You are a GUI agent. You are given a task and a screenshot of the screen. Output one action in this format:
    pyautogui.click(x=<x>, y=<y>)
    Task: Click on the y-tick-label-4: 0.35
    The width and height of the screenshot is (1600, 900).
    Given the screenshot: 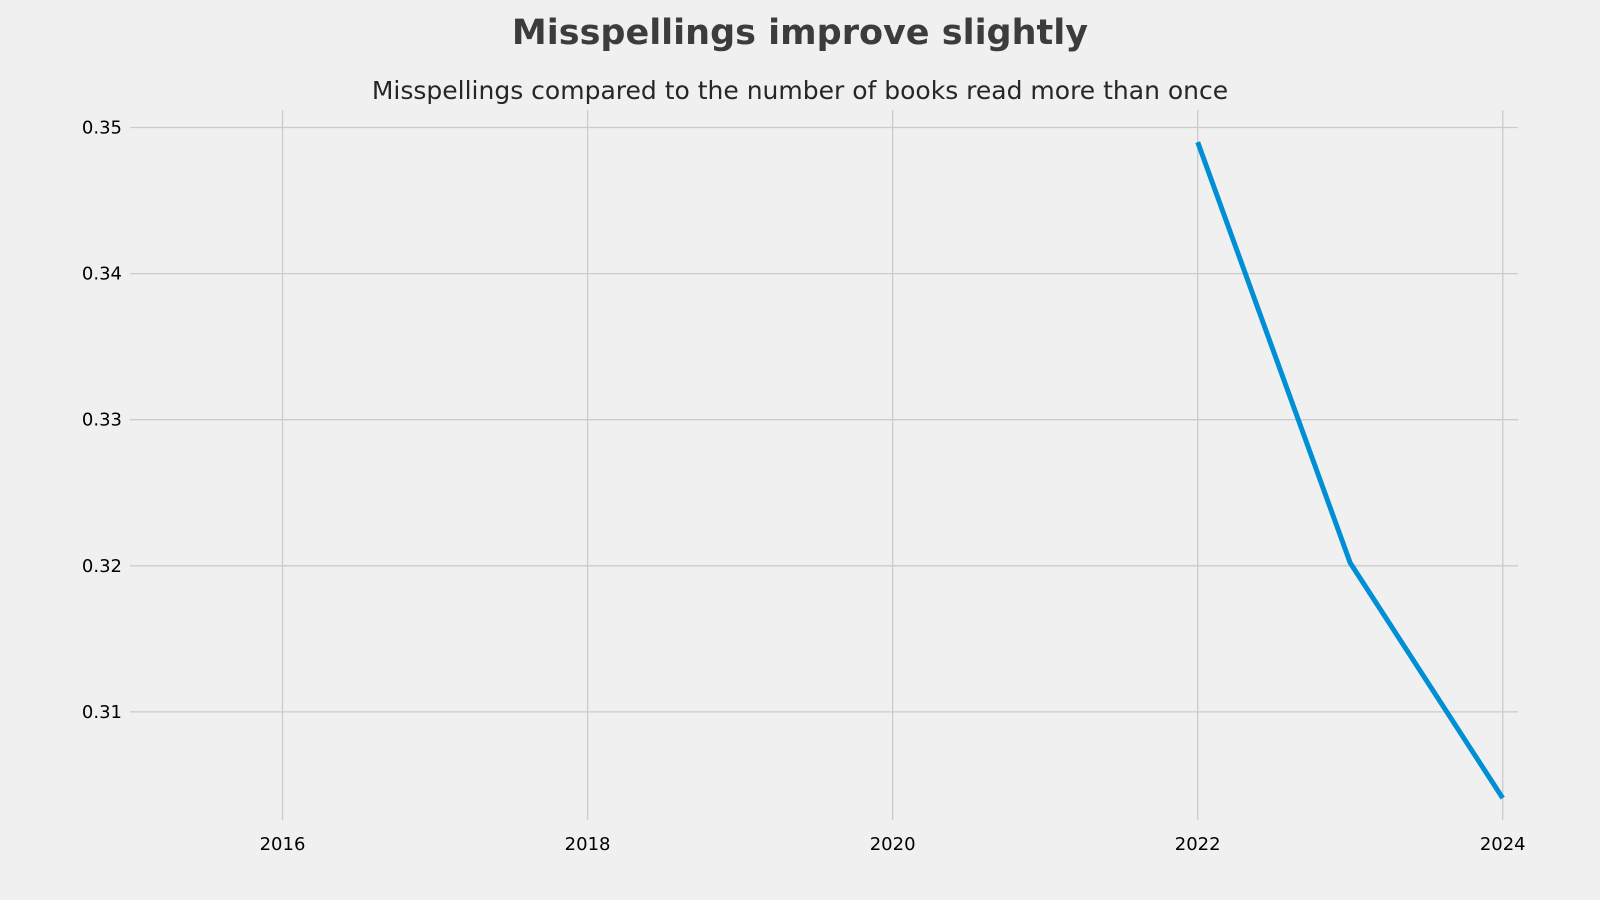 What is the action you would take?
    pyautogui.click(x=102, y=128)
    